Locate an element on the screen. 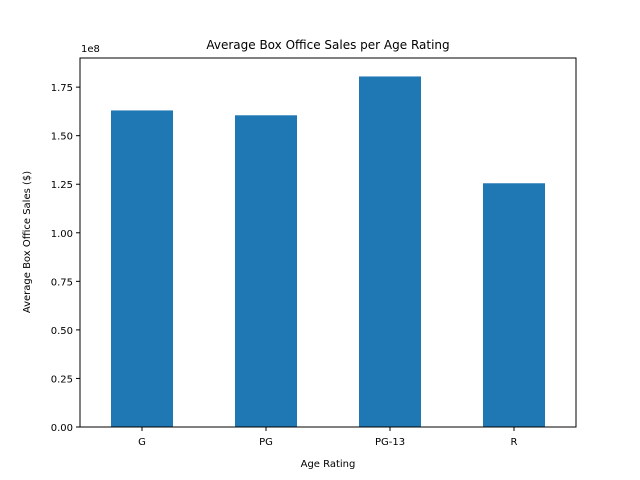 The height and width of the screenshot is (480, 640). y-tick-label: 1.50 is located at coordinates (62, 137).